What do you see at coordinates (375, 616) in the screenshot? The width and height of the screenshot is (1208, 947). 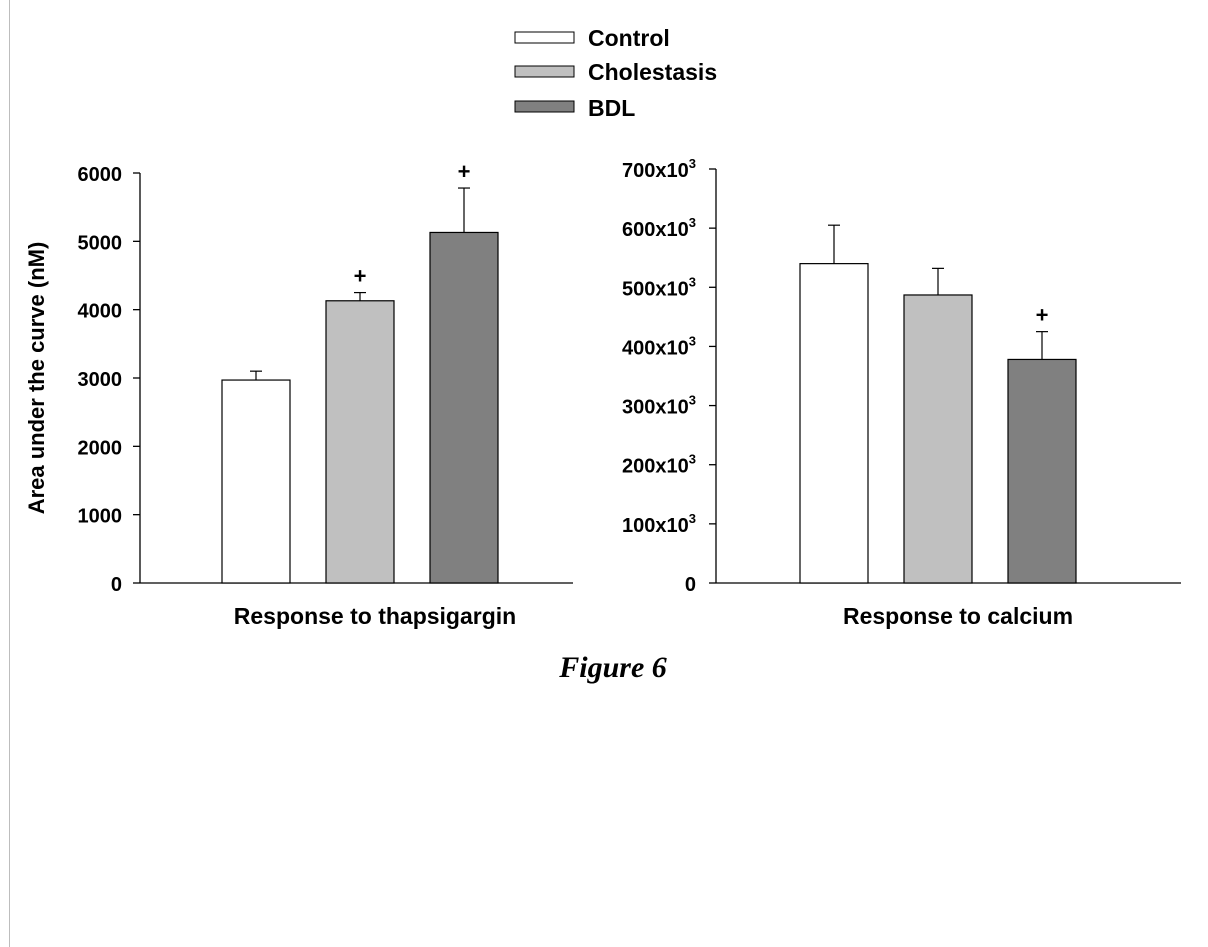 I see `chart-thapsigargin-xlabel: Response to thapsigargin` at bounding box center [375, 616].